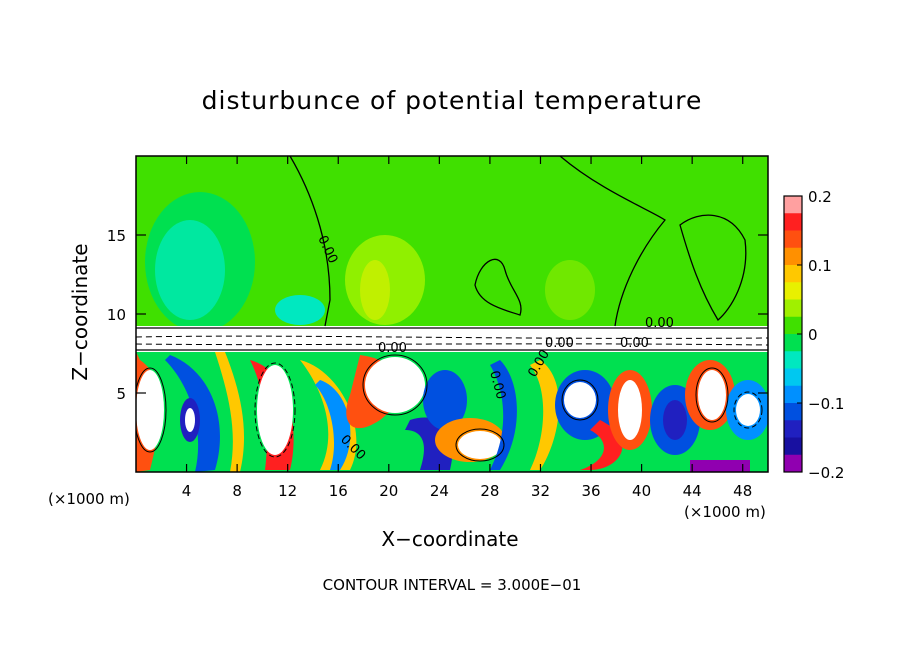 The image size is (904, 654). I want to click on colorbar: 0.2 0.1 0 −0.1 −0.2, so click(813, 335).